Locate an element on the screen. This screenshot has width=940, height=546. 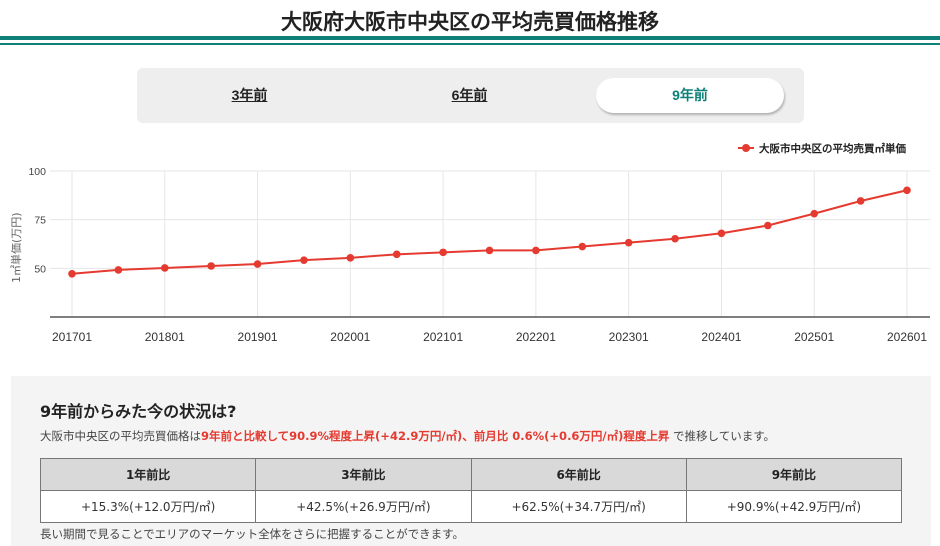
series-line is located at coordinates (489, 232).